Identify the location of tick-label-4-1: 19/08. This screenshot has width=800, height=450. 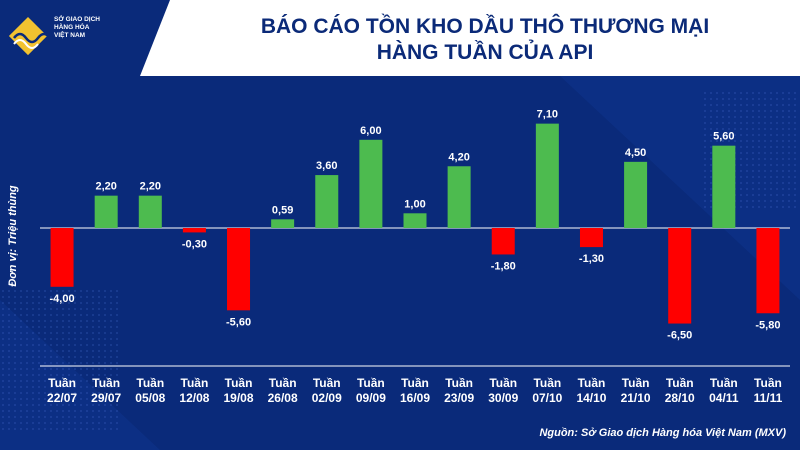
(239, 398).